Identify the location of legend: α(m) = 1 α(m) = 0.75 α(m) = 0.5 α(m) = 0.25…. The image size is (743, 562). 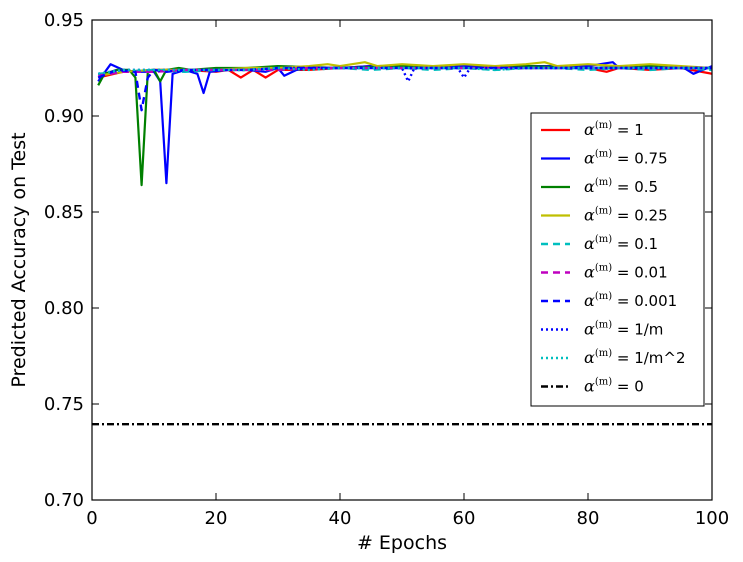
(617, 259).